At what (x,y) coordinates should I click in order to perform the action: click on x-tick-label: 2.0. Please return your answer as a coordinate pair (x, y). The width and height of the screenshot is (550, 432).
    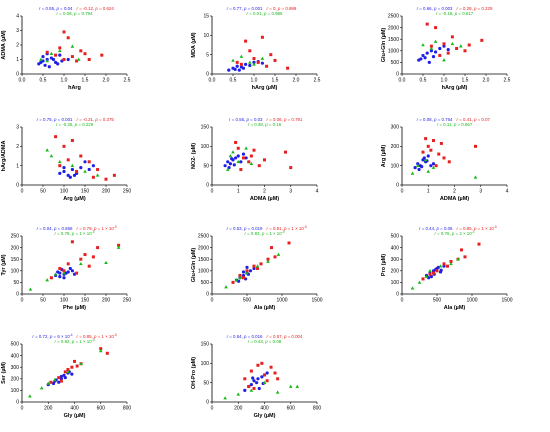
    Looking at the image, I should click on (106, 81).